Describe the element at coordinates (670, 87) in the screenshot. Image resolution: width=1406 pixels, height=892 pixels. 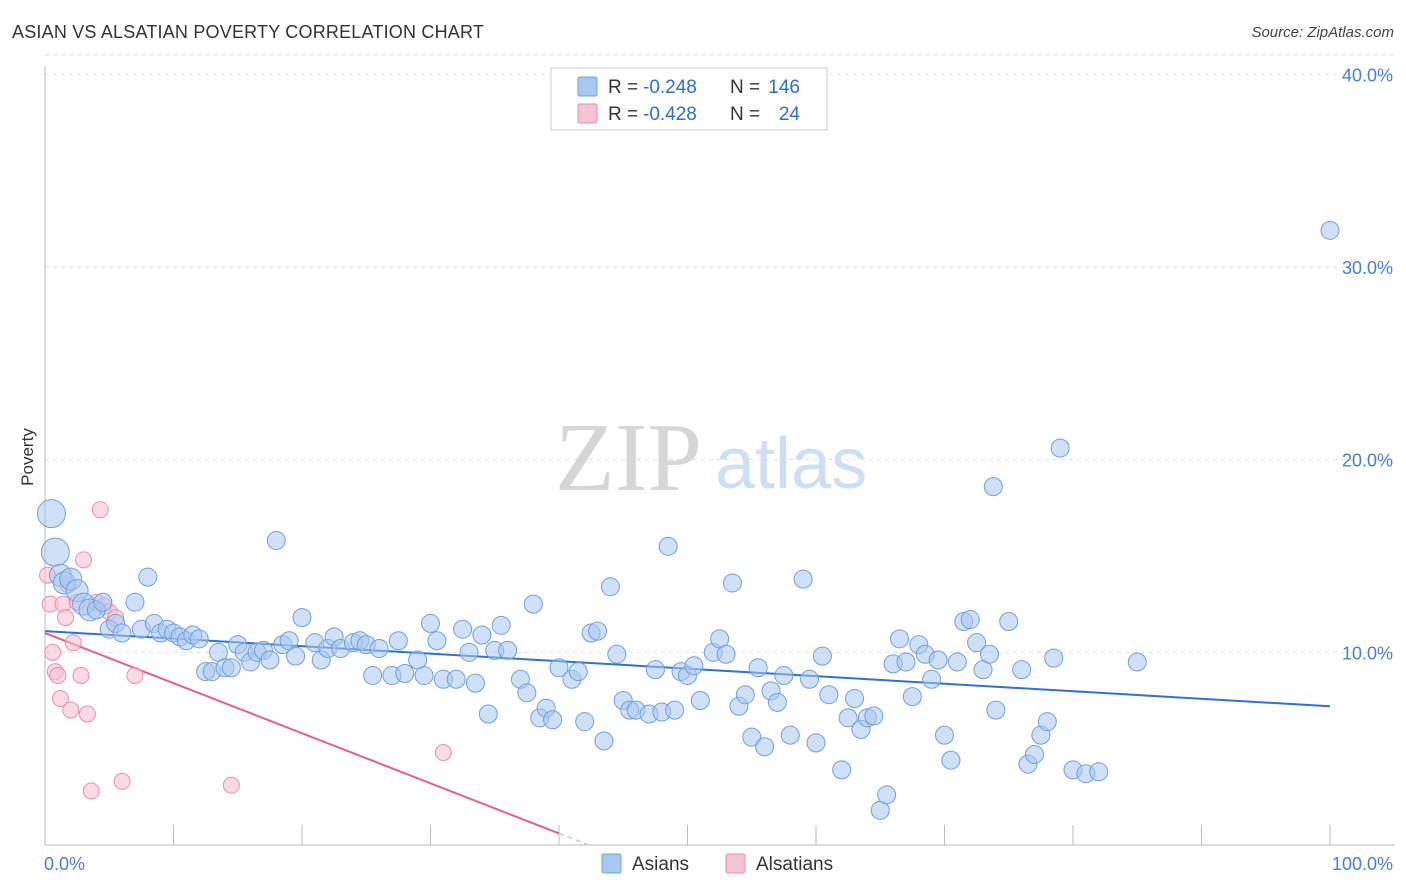
I see `legend-r-value-asians: -0.248` at that location.